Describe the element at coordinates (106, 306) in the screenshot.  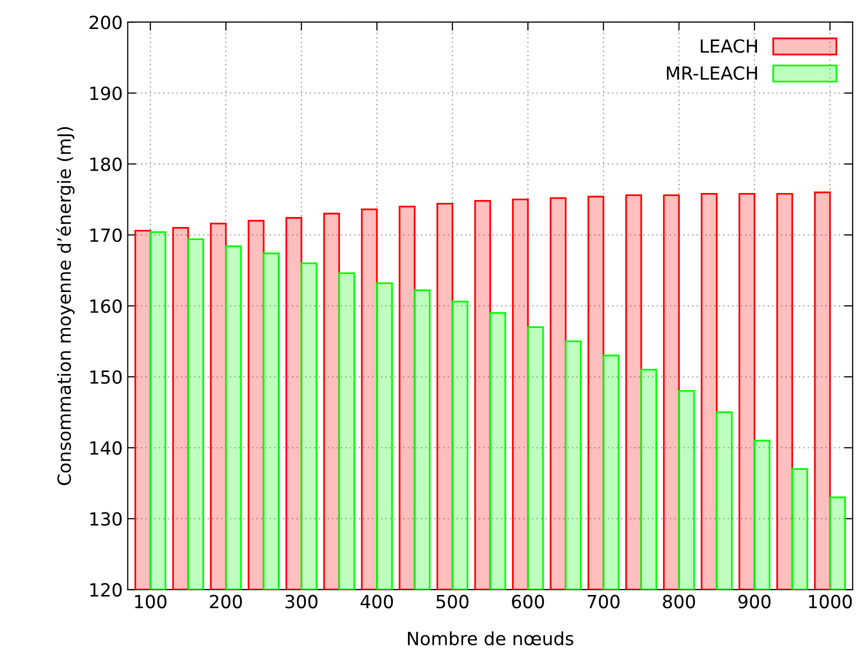
I see `y-tick-label: 160` at that location.